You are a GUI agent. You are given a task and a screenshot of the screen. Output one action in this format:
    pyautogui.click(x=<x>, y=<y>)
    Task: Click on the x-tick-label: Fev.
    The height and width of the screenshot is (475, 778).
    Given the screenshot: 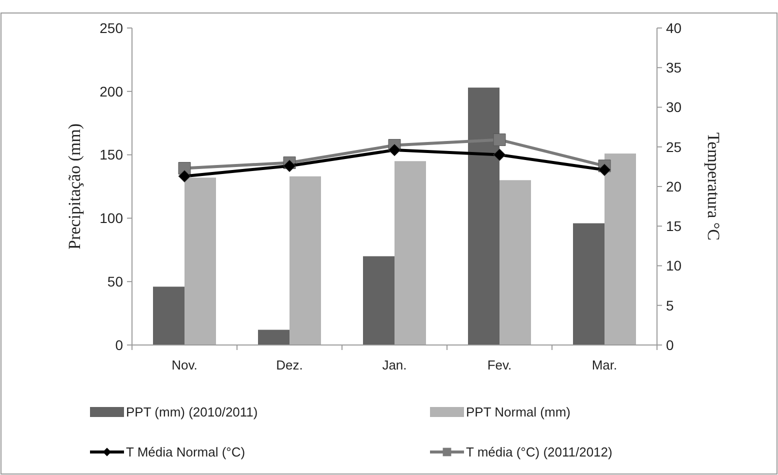 What is the action you would take?
    pyautogui.click(x=499, y=365)
    